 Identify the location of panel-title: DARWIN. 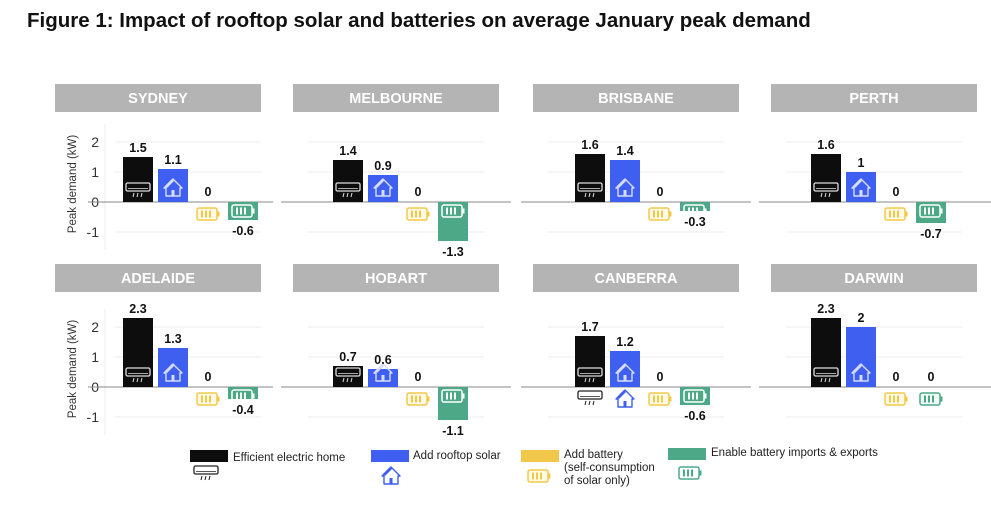
(873, 279).